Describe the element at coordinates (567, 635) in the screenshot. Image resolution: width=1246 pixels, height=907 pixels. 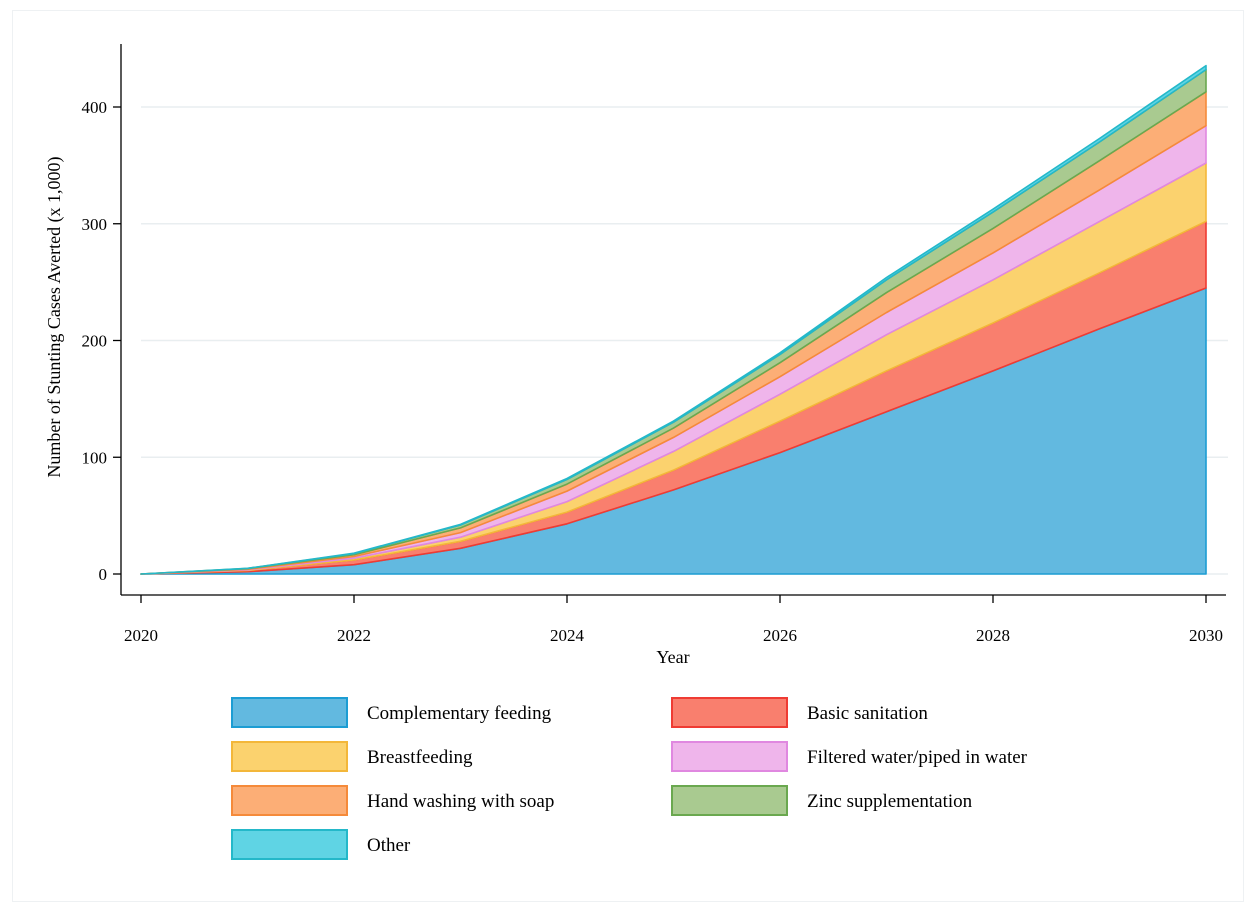
I see `x-tick-label-2024: 2024` at that location.